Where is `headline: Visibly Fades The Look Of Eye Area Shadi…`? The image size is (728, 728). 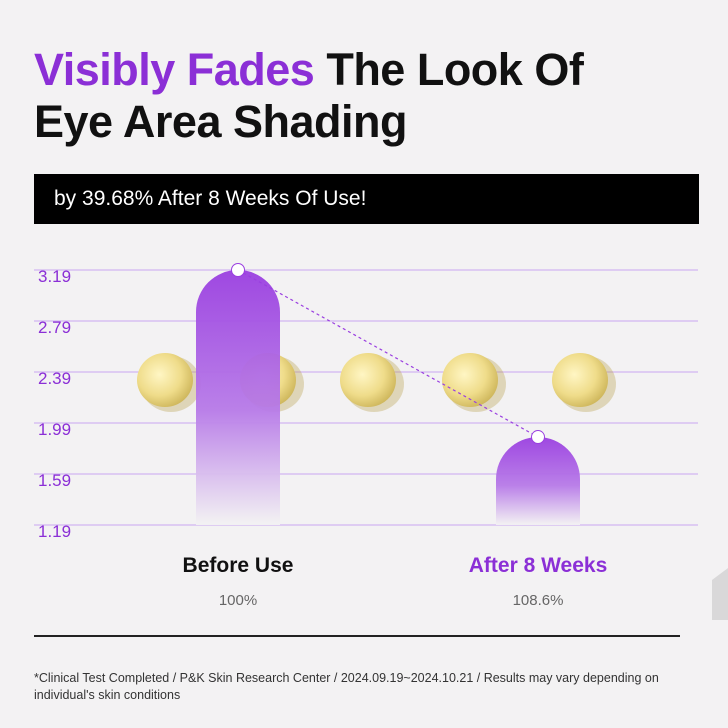
headline: Visibly Fades The Look Of Eye Area Shadi… is located at coordinates (309, 96).